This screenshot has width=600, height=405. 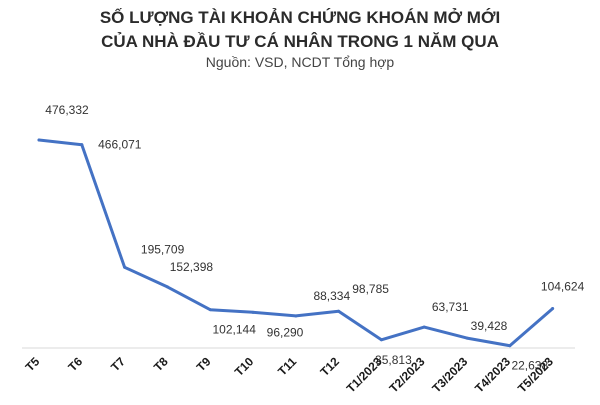 What do you see at coordinates (489, 326) in the screenshot?
I see `data-label: 39,428` at bounding box center [489, 326].